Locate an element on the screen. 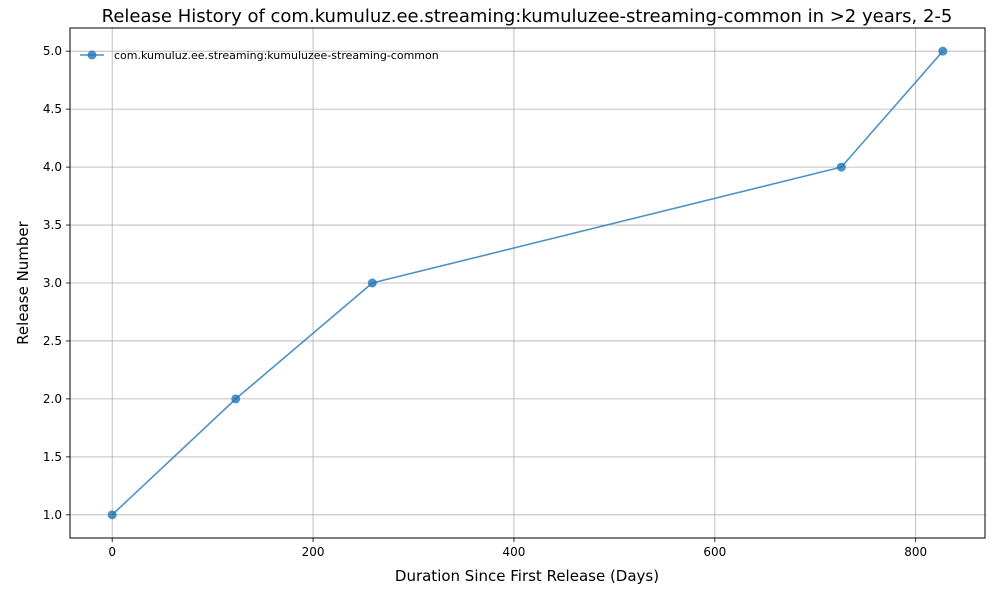  y-tick-label: 5.0 is located at coordinates (52, 51).